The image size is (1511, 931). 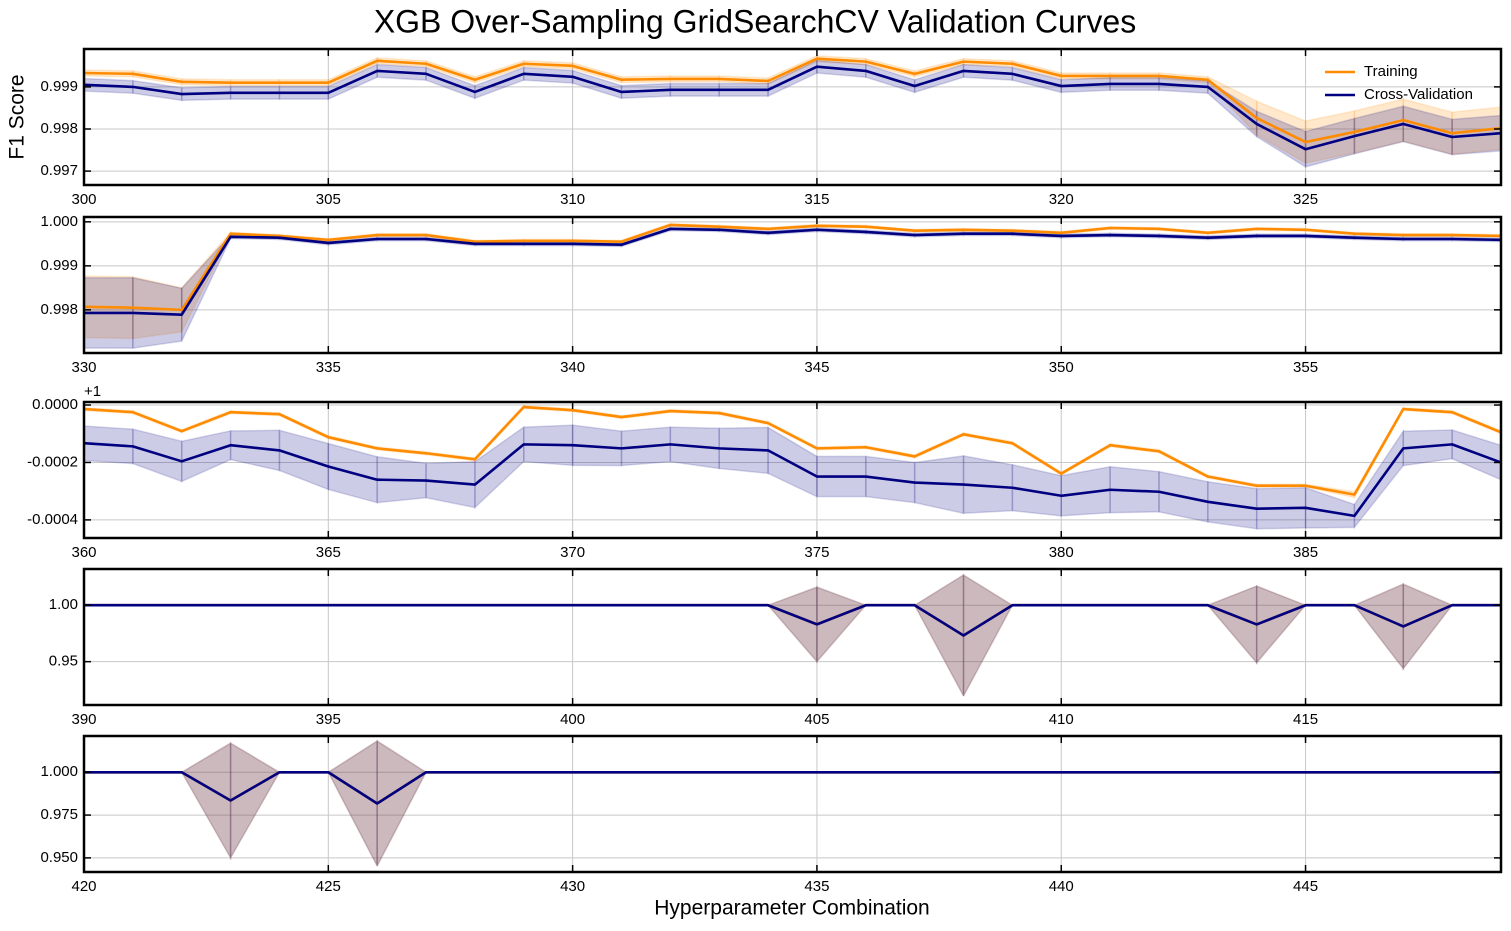 I want to click on x-tick-label: 355, so click(x=1305, y=367).